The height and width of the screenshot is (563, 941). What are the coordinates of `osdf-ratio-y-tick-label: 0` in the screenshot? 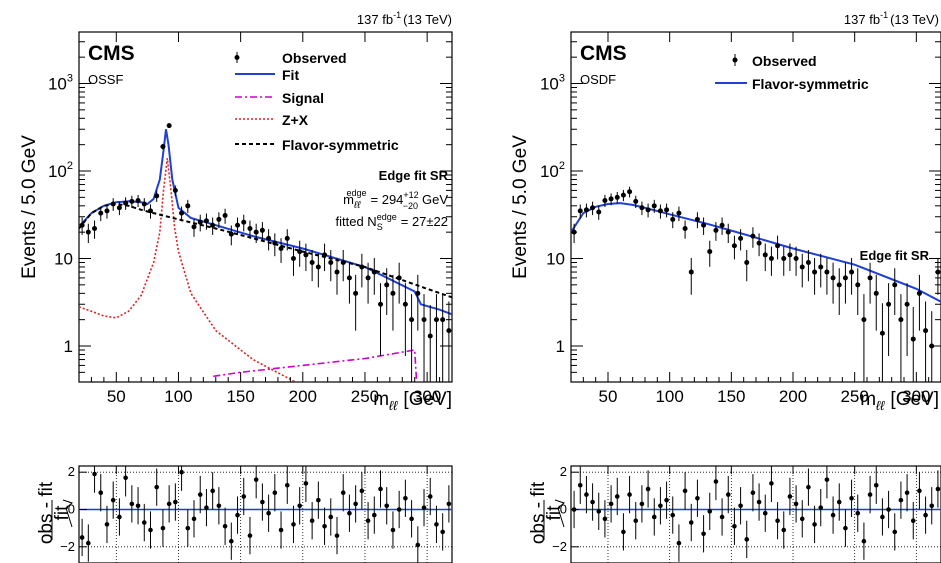 It's located at (563, 509).